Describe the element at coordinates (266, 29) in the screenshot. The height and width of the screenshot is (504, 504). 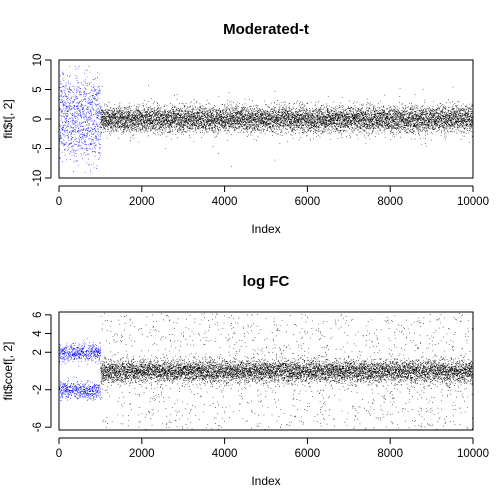
I see `chart-title: Moderated-t` at that location.